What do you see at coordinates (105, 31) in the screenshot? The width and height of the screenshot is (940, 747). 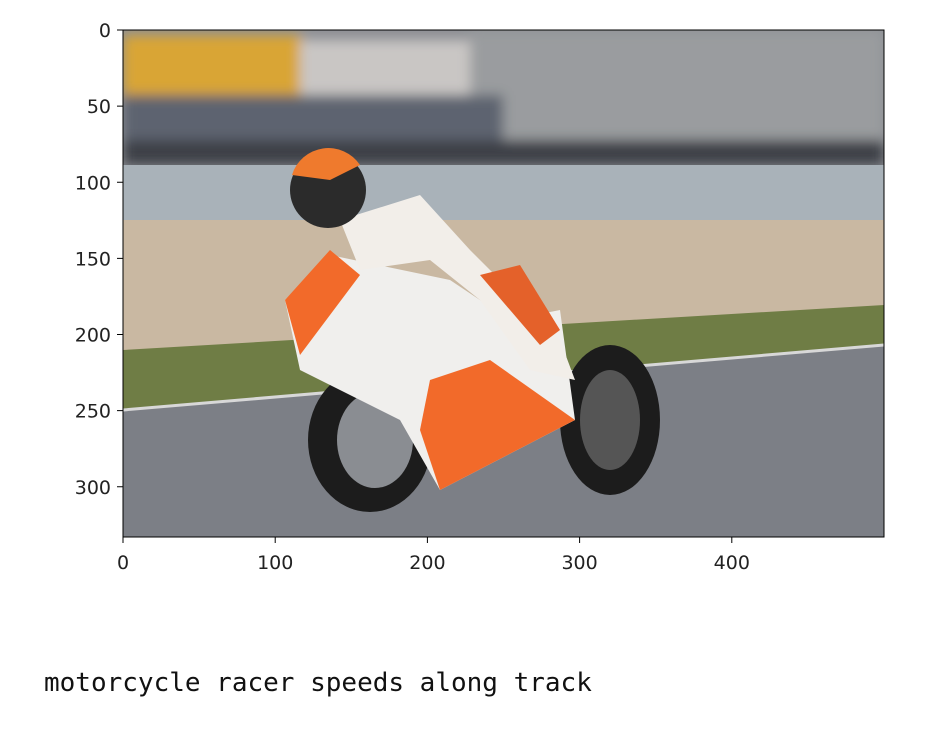 I see `y-tick-label: 0` at bounding box center [105, 31].